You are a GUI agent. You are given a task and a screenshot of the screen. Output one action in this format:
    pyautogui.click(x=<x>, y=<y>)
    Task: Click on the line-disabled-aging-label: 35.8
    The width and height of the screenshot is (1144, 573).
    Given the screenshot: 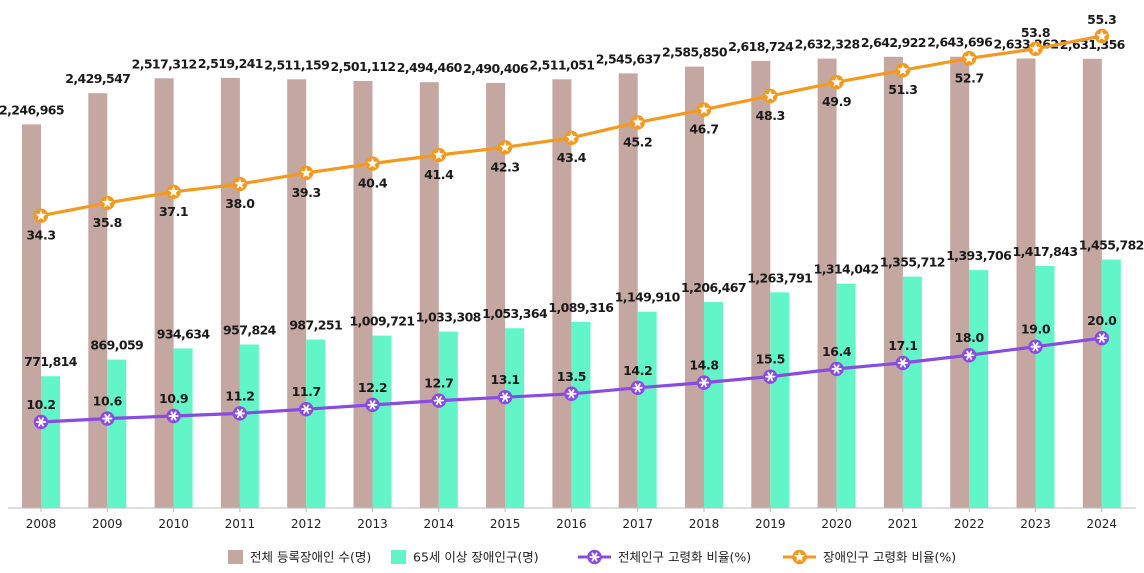 What is the action you would take?
    pyautogui.click(x=107, y=222)
    